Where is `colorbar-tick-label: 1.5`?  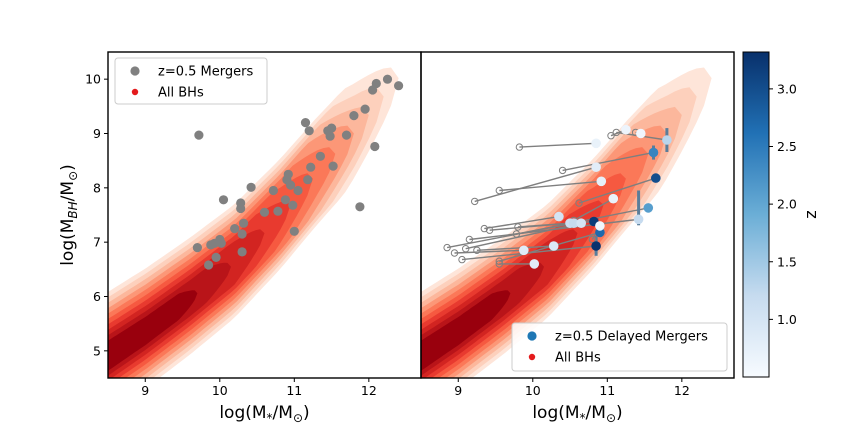
colorbar-tick-label: 1.5 is located at coordinates (787, 261).